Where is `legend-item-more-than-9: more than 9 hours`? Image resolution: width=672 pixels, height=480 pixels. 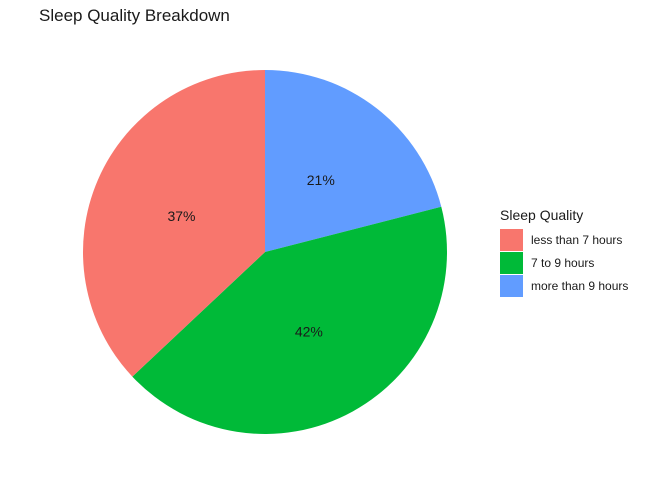 legend-item-more-than-9: more than 9 hours is located at coordinates (564, 285).